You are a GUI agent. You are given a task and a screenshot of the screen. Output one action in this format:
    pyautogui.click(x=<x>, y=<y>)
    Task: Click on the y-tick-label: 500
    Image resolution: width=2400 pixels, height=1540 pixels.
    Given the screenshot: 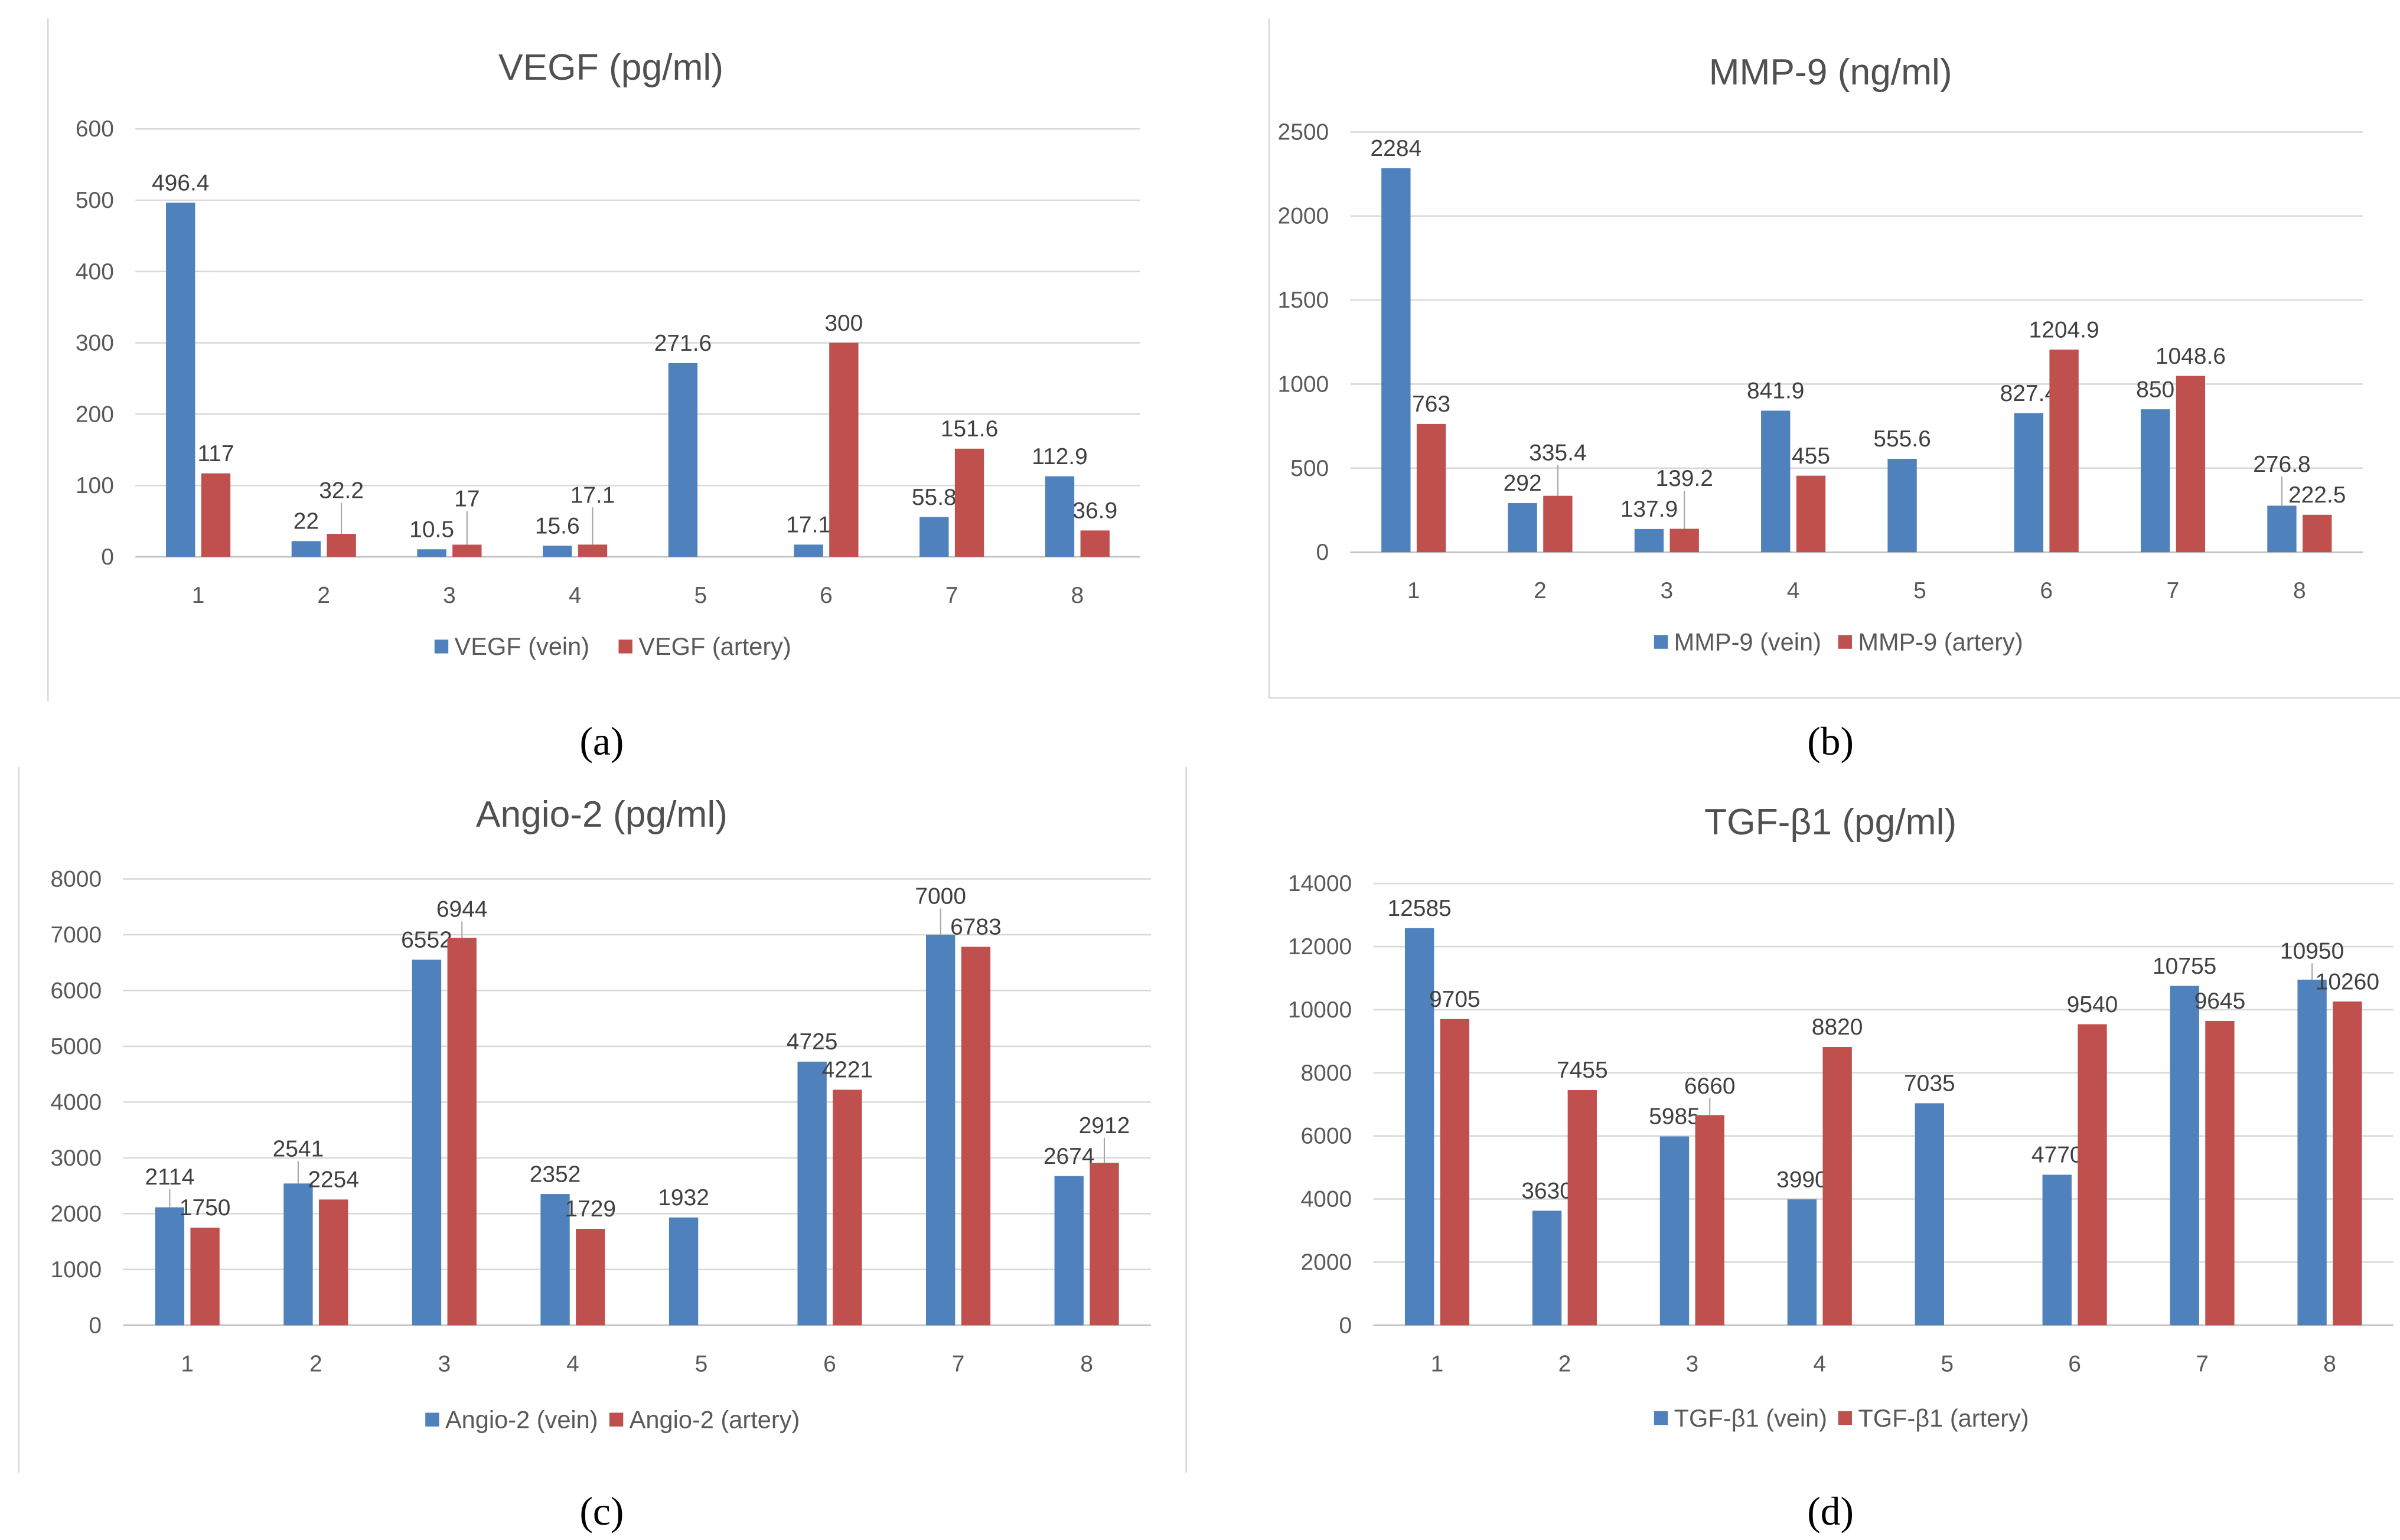 What is the action you would take?
    pyautogui.click(x=95, y=200)
    